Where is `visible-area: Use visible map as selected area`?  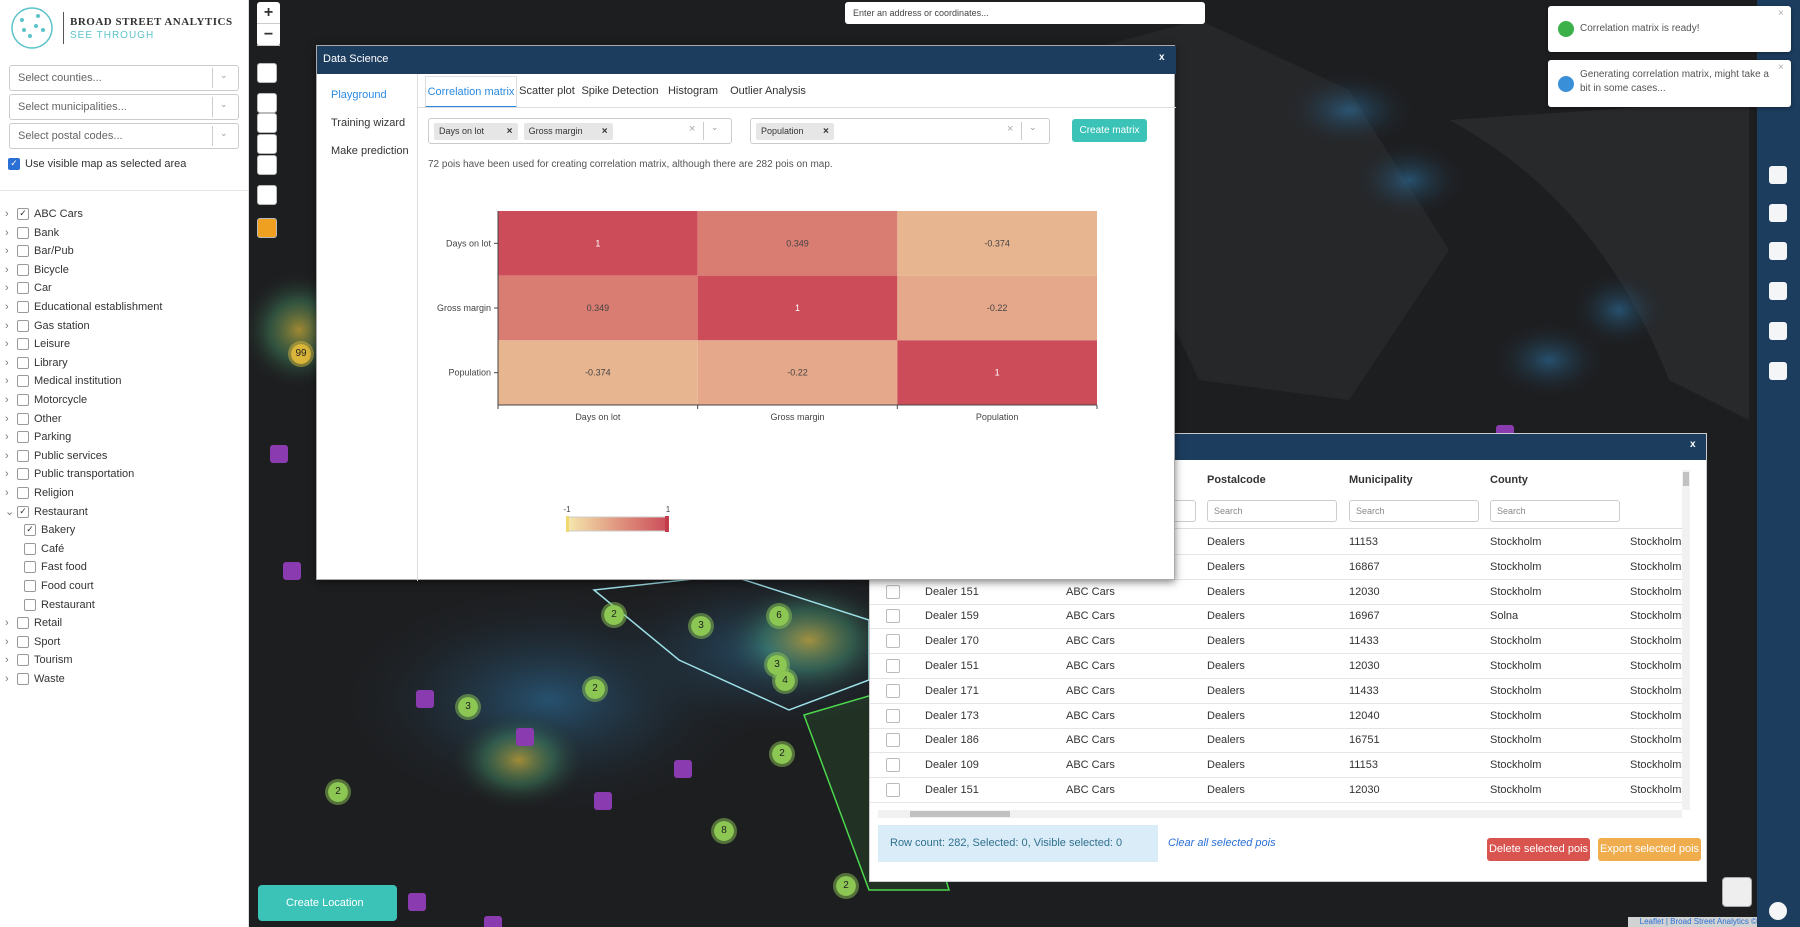
visible-area: Use visible map as selected area is located at coordinates (125, 166).